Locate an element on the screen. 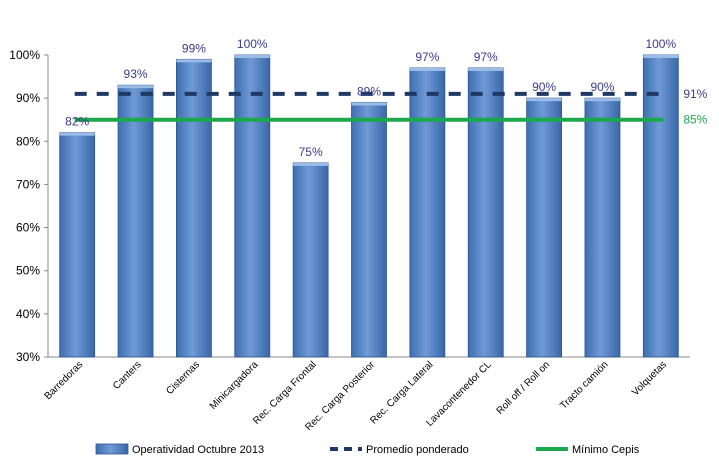 This screenshot has width=719, height=476. legend-label: Promedio ponderado is located at coordinates (417, 450).